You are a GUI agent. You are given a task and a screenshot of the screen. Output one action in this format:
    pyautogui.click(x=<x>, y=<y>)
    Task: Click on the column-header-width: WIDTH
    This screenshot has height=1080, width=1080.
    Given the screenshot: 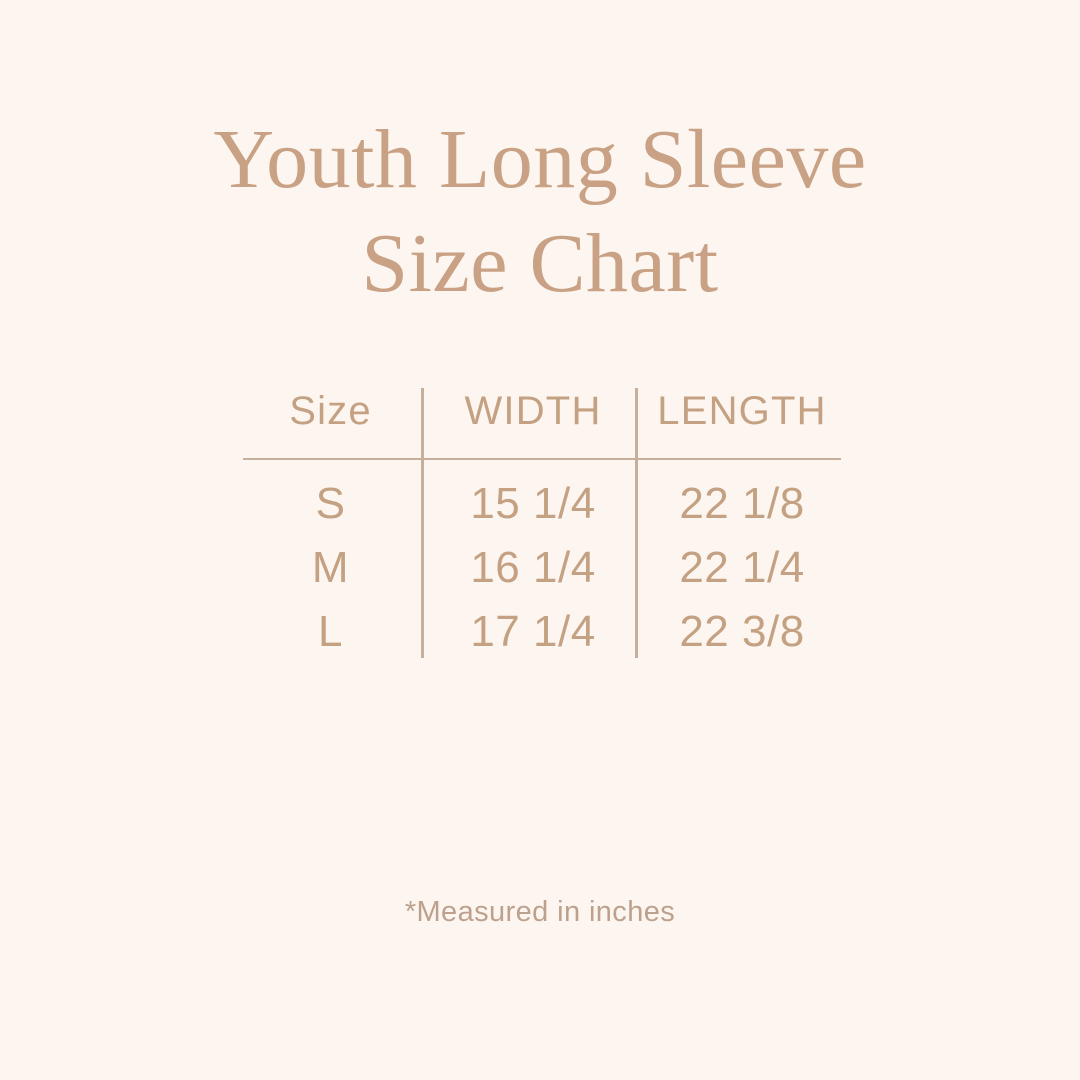 What is the action you would take?
    pyautogui.click(x=533, y=411)
    